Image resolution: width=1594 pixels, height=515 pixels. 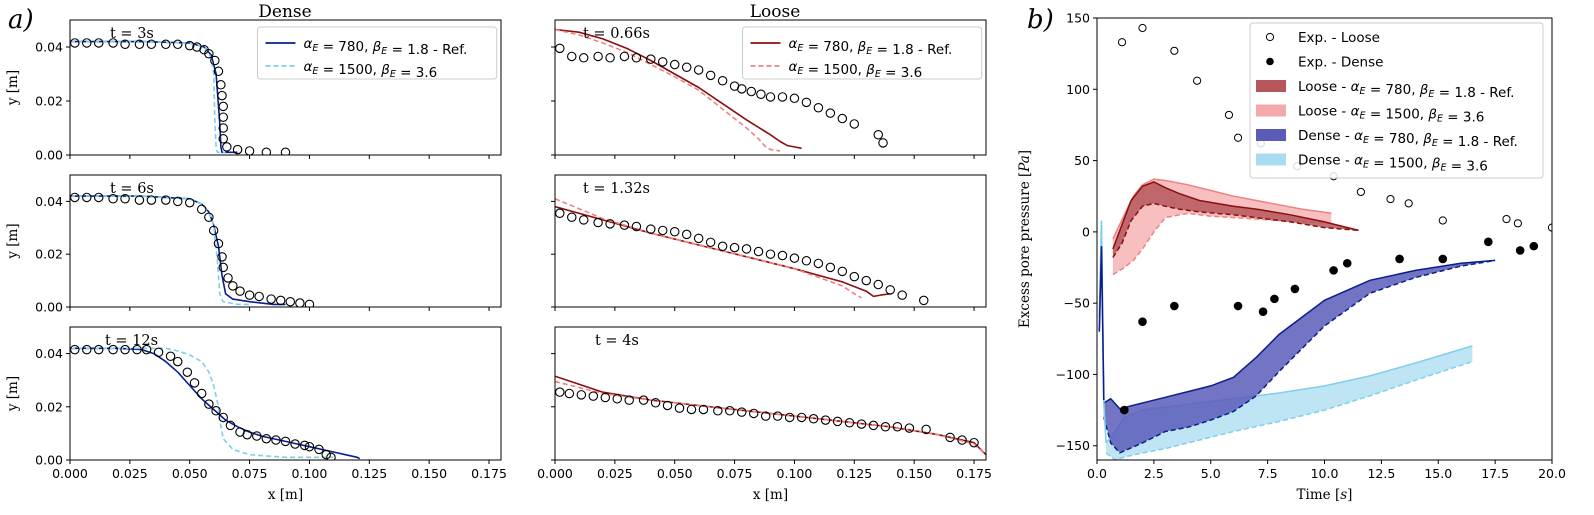 I want to click on band-lower-line, so click(x=1222, y=244).